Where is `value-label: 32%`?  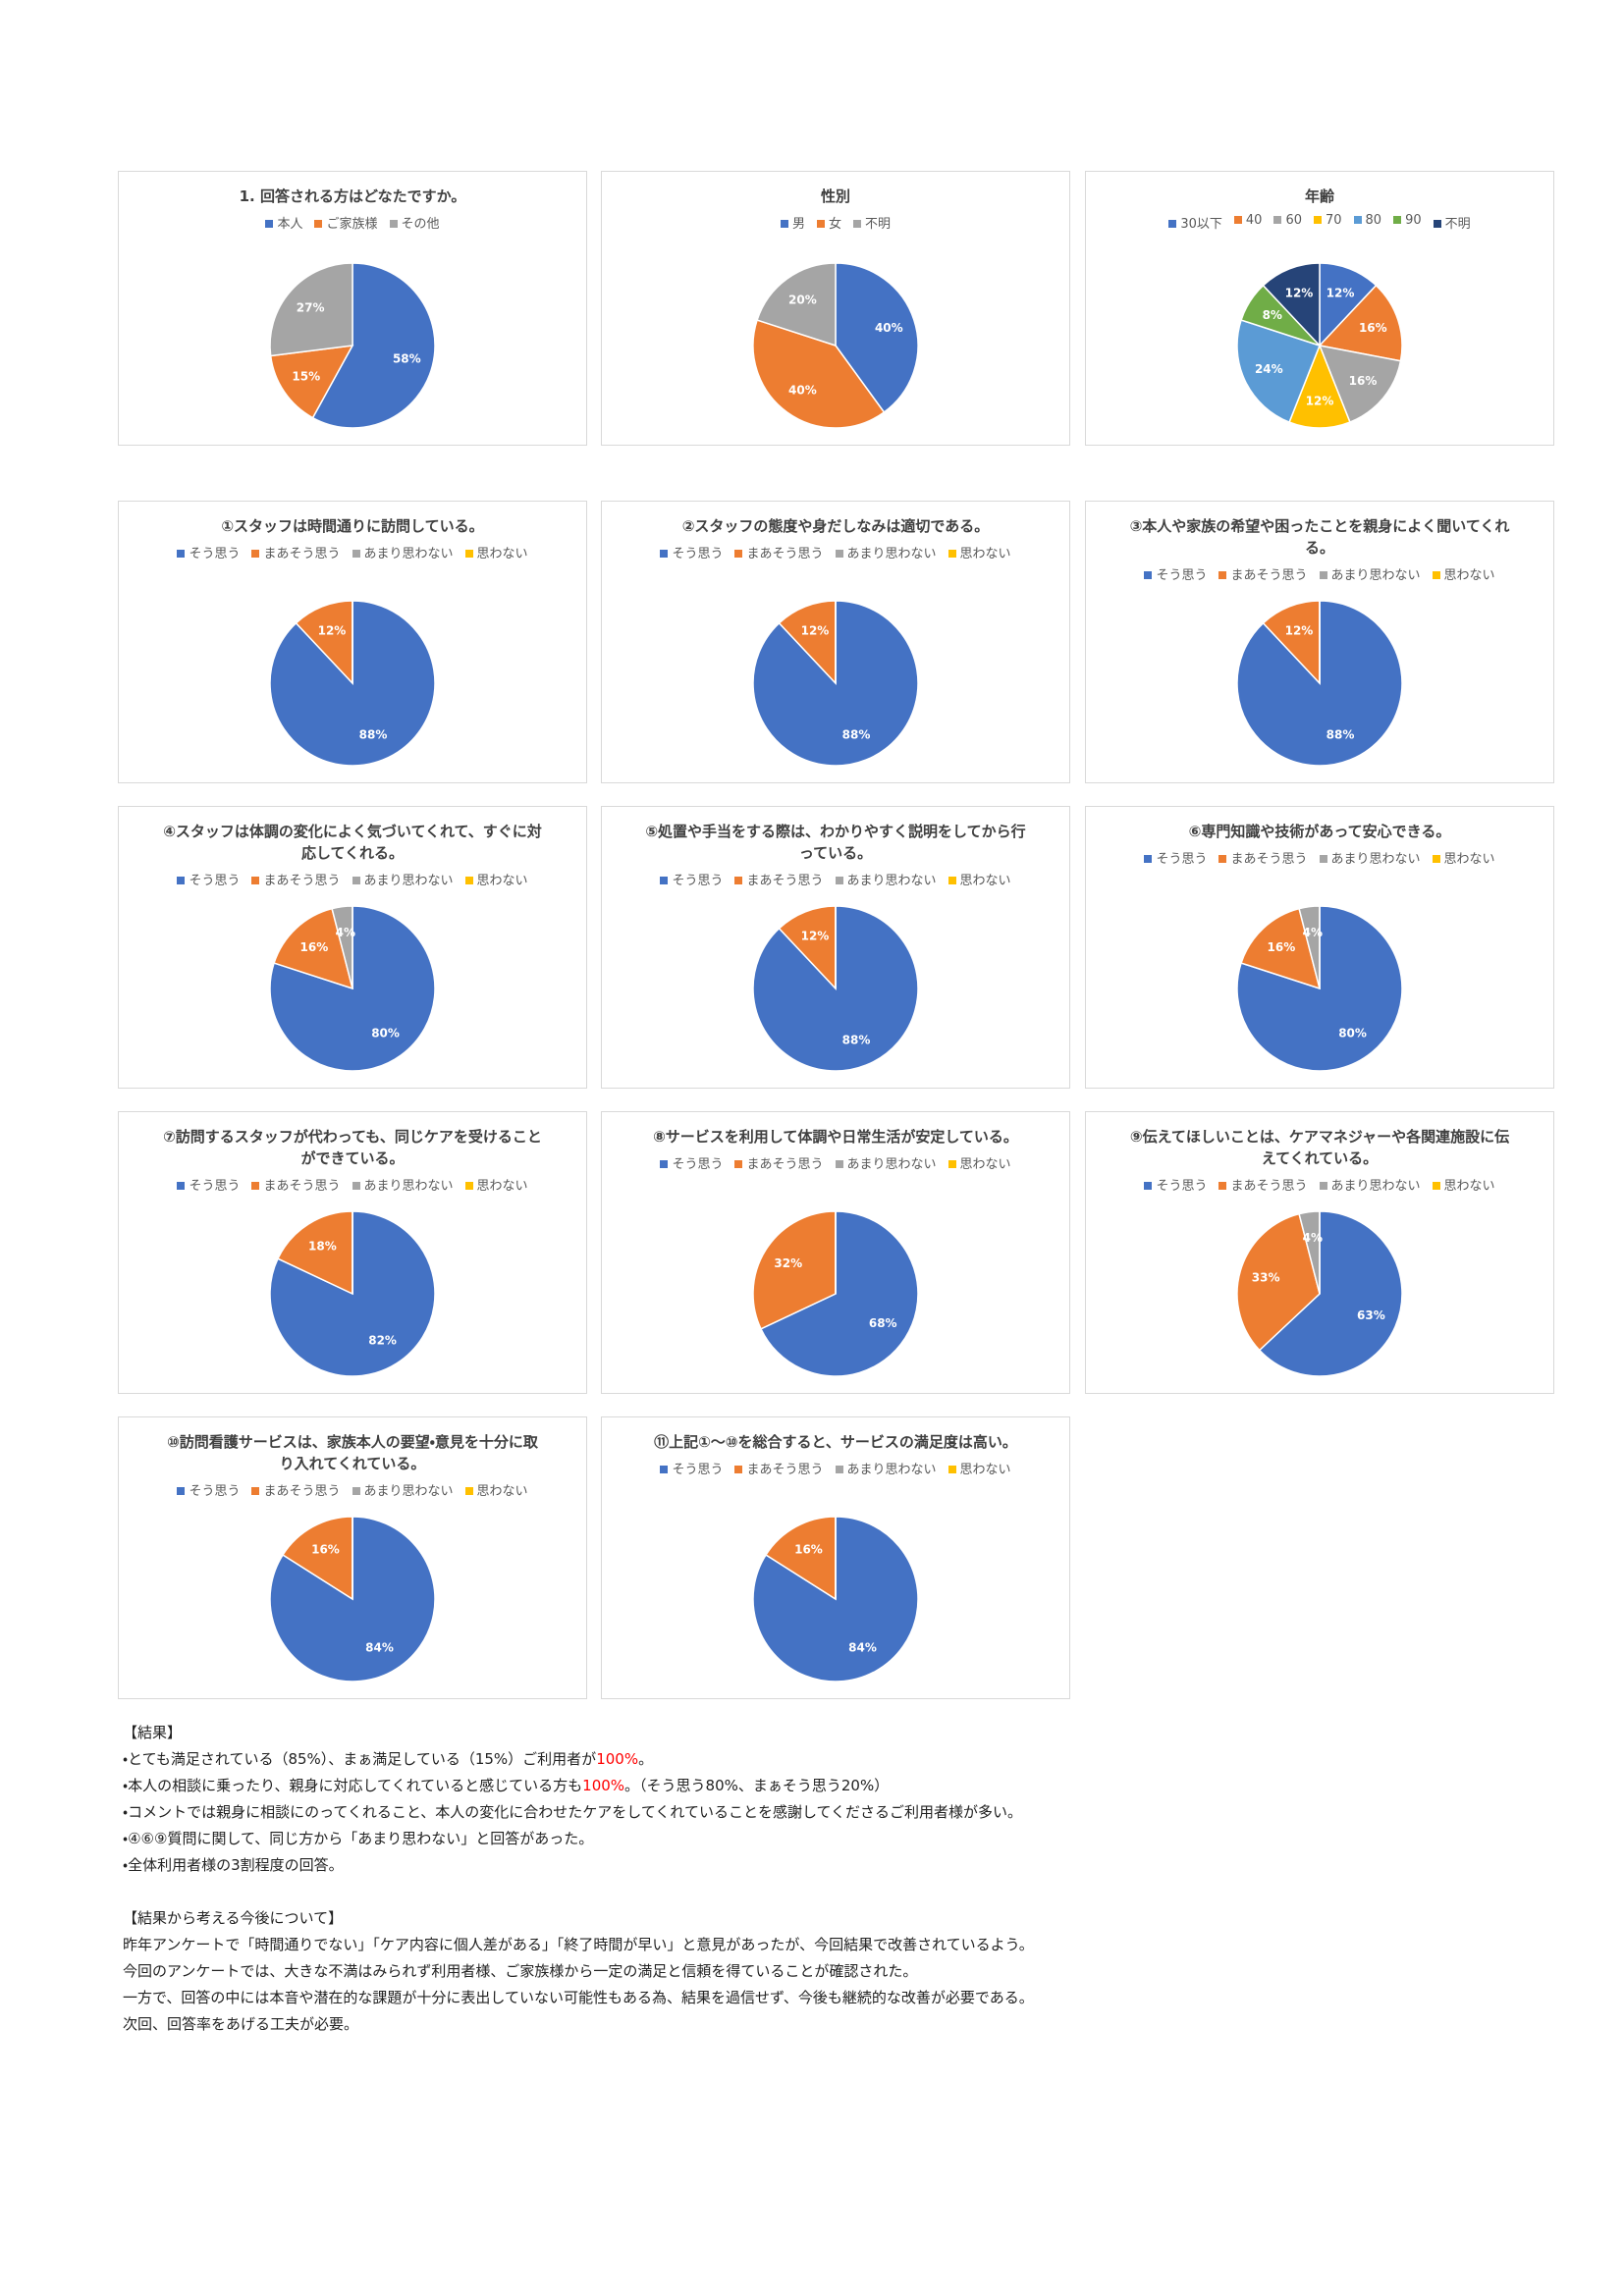
value-label: 32% is located at coordinates (788, 1263).